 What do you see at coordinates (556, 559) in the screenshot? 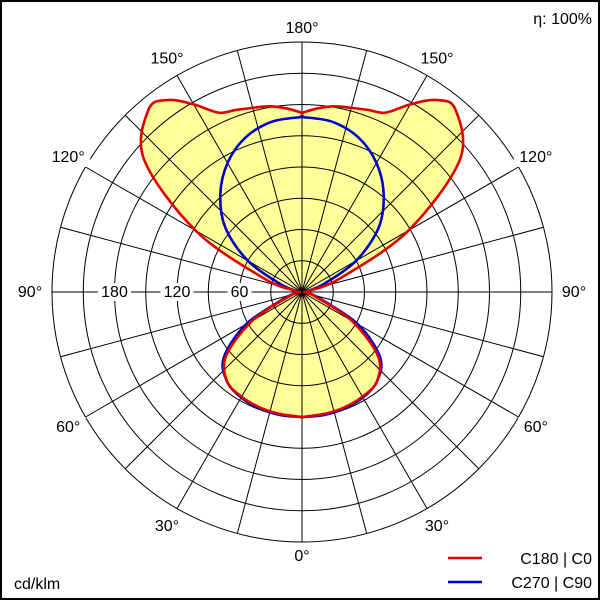
I see `legend-label-c180-c0: C180 | C0` at bounding box center [556, 559].